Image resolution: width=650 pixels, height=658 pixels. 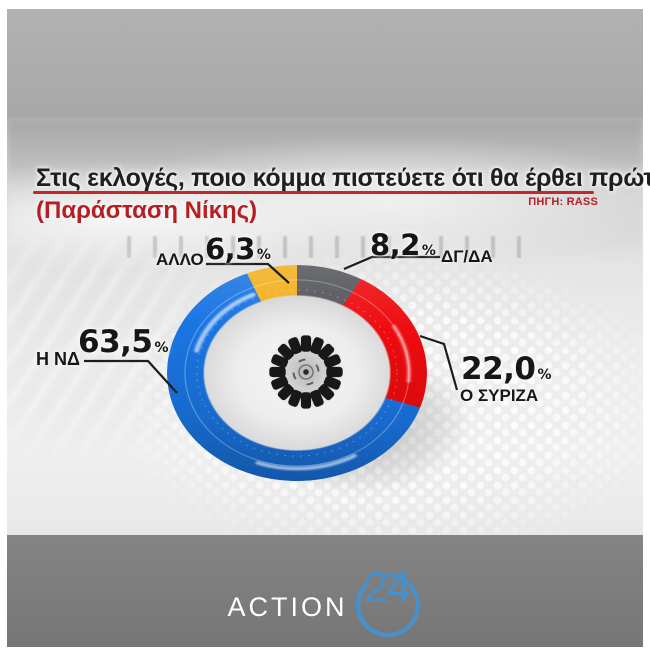 I want to click on value-syriza: 22,0%, so click(x=506, y=369).